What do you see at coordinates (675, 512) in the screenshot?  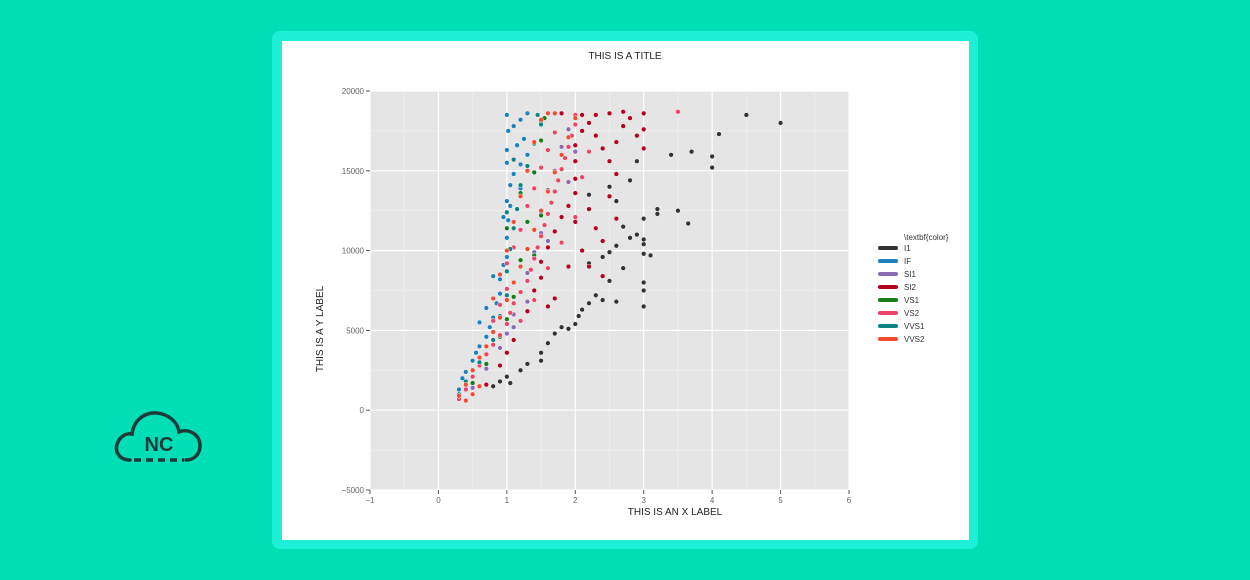 I see `x-axis-label: THIS IS AN X LABEL` at bounding box center [675, 512].